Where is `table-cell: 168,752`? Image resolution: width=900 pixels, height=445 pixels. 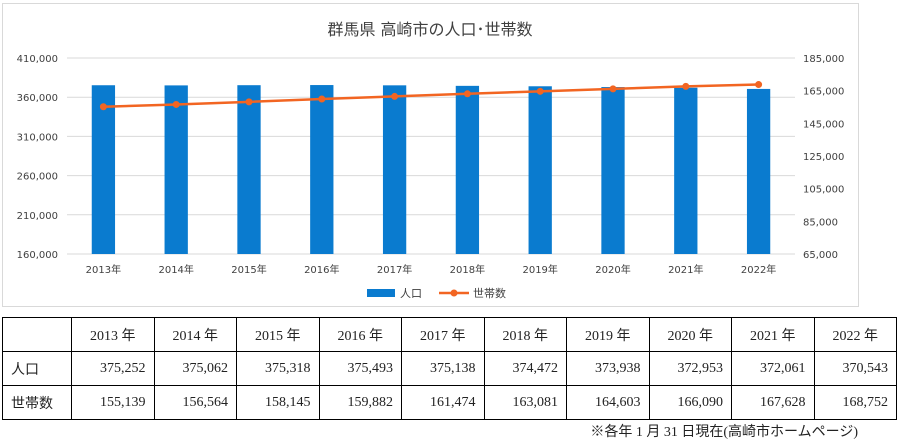
table-cell: 168,752 is located at coordinates (855, 402).